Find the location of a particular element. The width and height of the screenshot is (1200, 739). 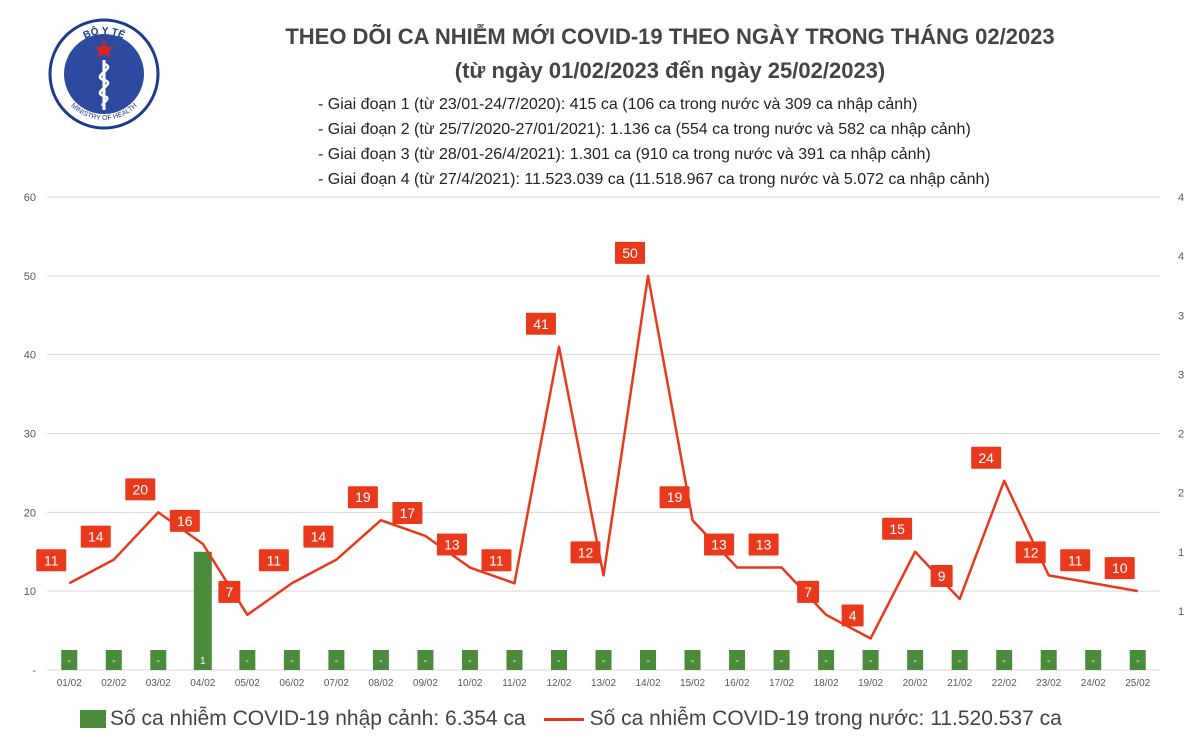

x-tick-label: 22/02 is located at coordinates (1004, 683).